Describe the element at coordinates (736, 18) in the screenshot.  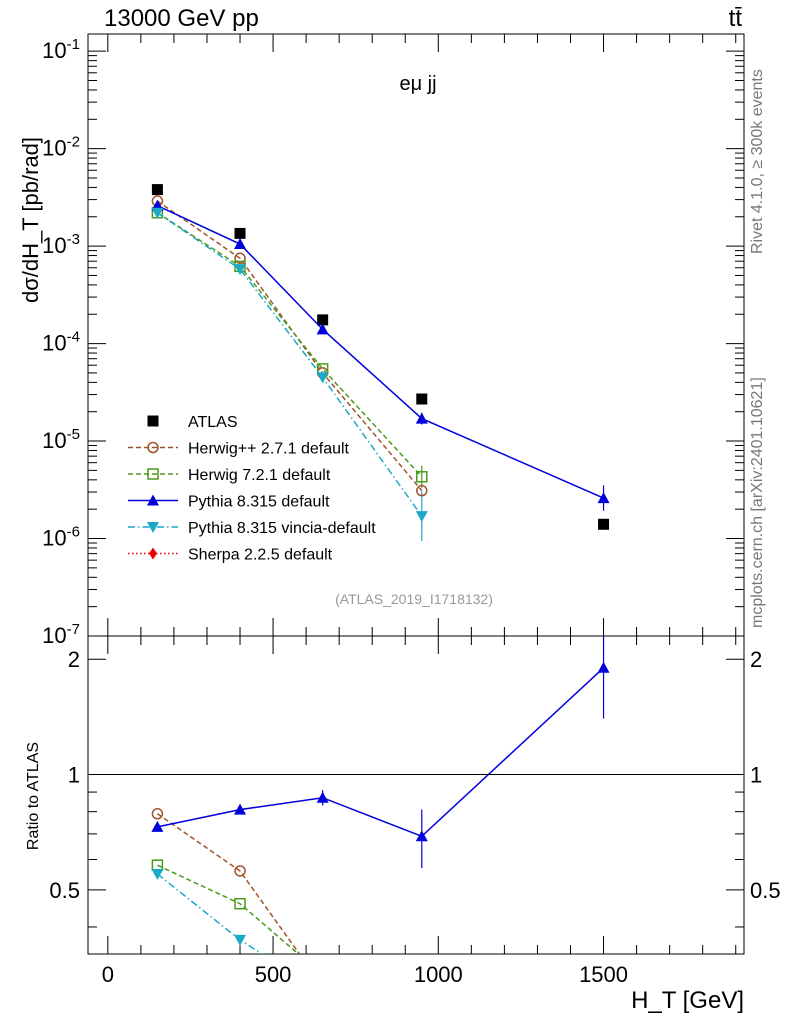
I see `process-label: tt̄` at that location.